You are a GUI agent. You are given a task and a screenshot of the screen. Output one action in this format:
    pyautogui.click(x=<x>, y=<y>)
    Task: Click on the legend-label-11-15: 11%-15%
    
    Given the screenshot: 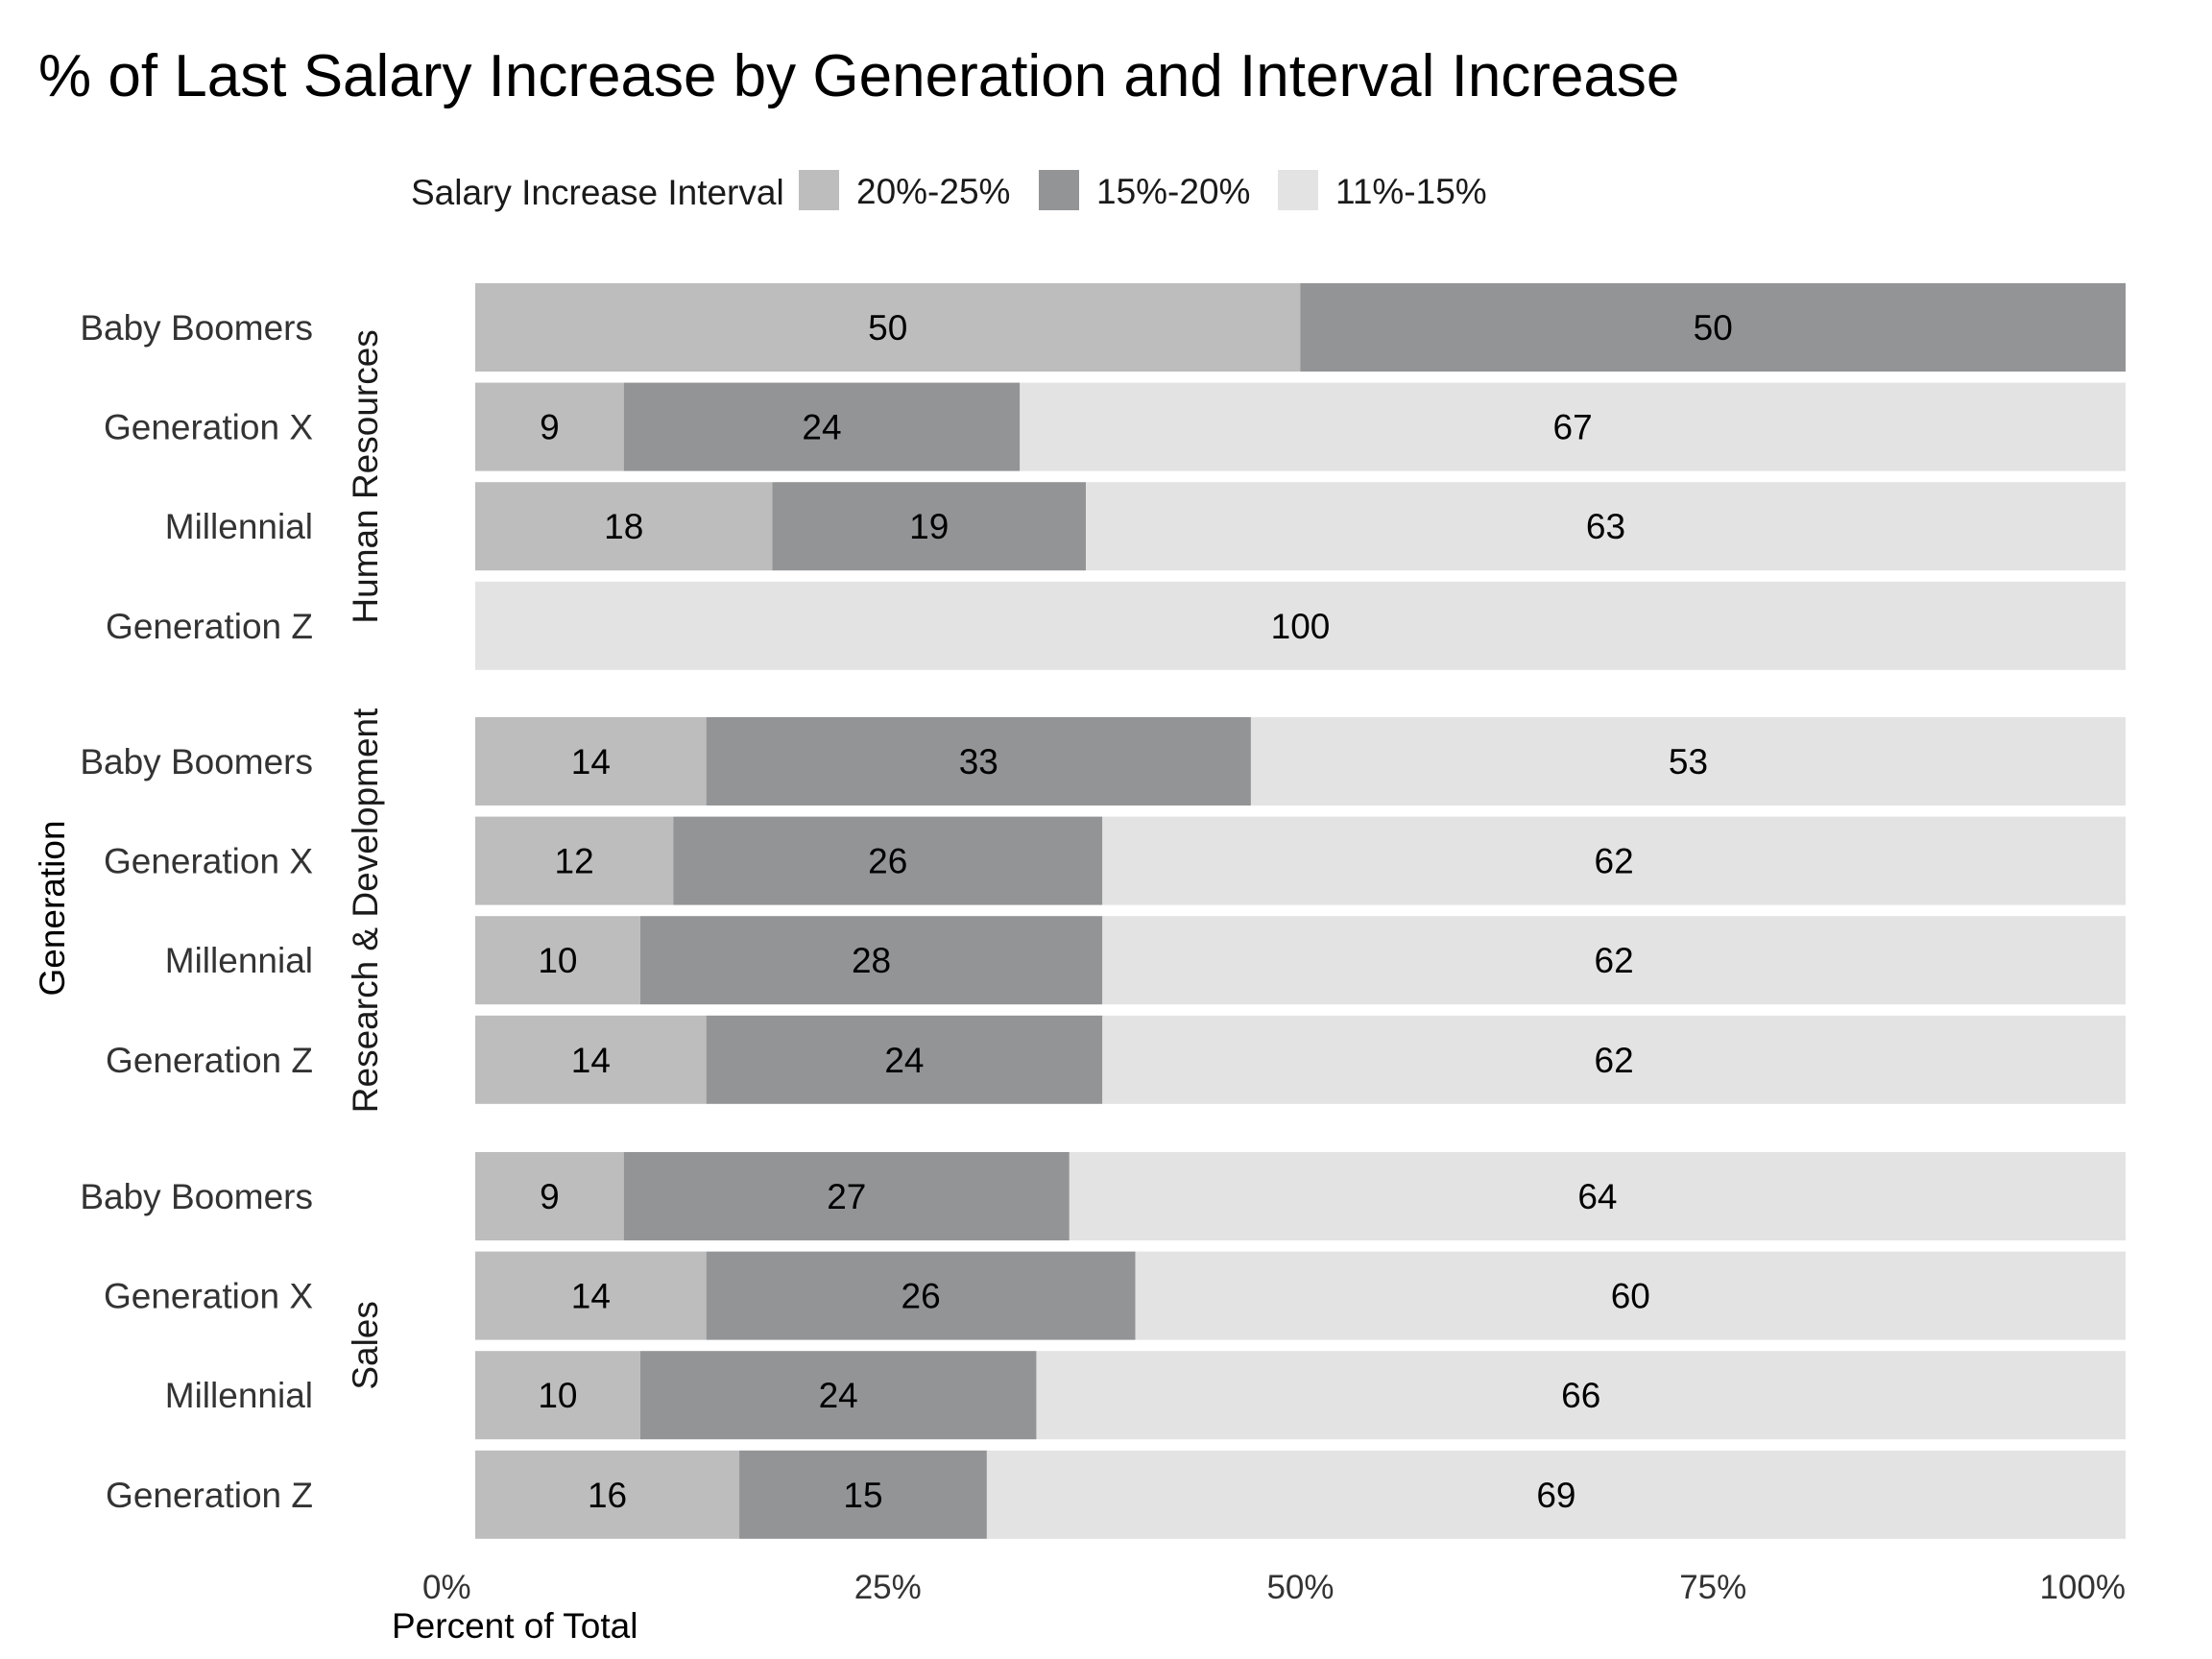 What is the action you would take?
    pyautogui.click(x=1411, y=191)
    